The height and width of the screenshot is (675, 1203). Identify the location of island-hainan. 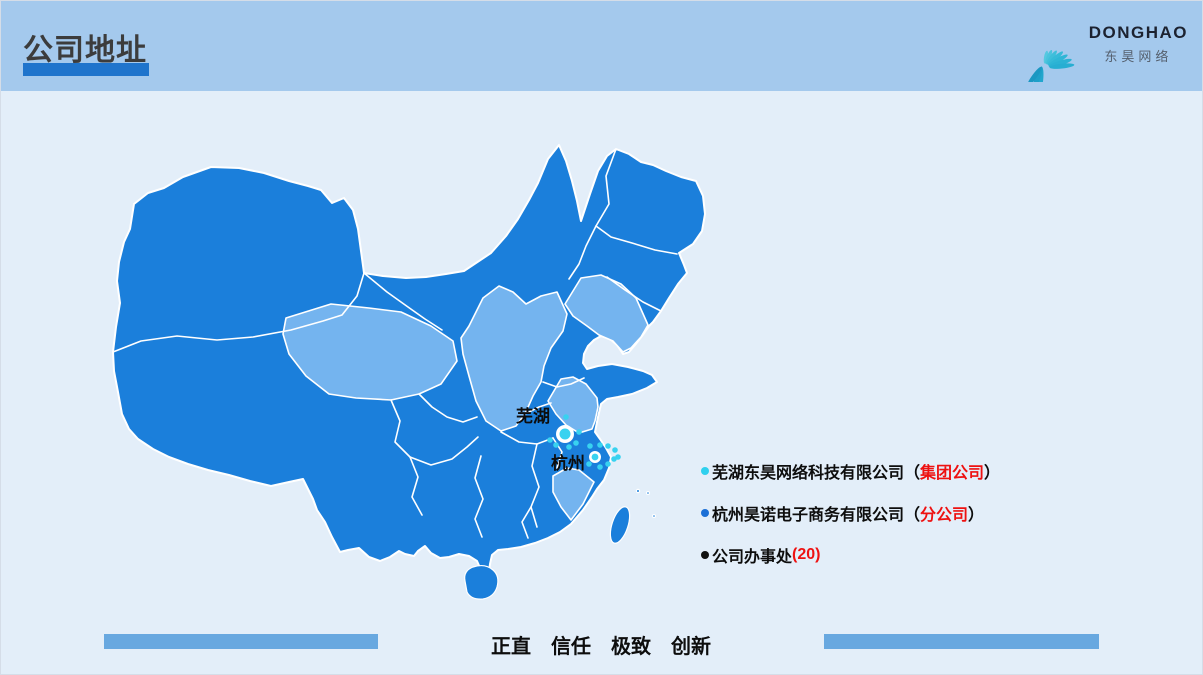
(481, 582).